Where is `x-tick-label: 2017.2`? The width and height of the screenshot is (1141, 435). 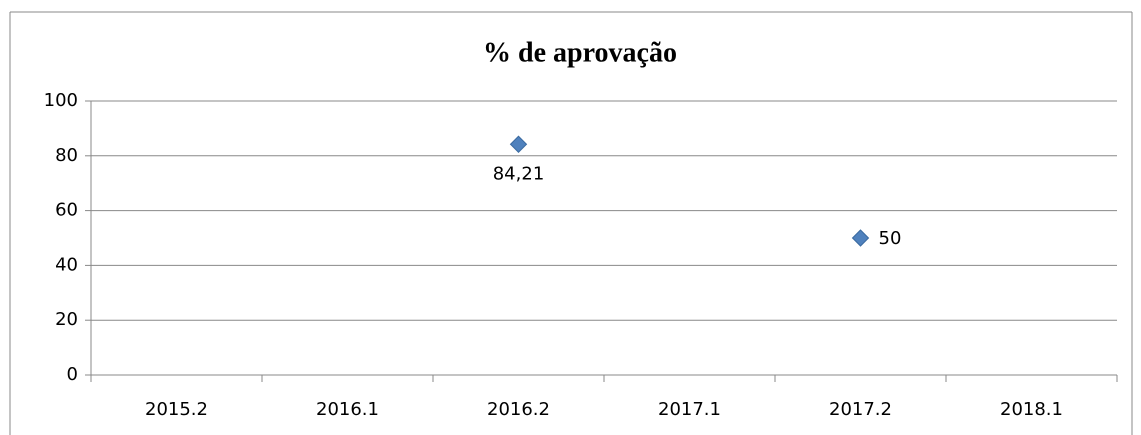 x-tick-label: 2017.2 is located at coordinates (860, 409).